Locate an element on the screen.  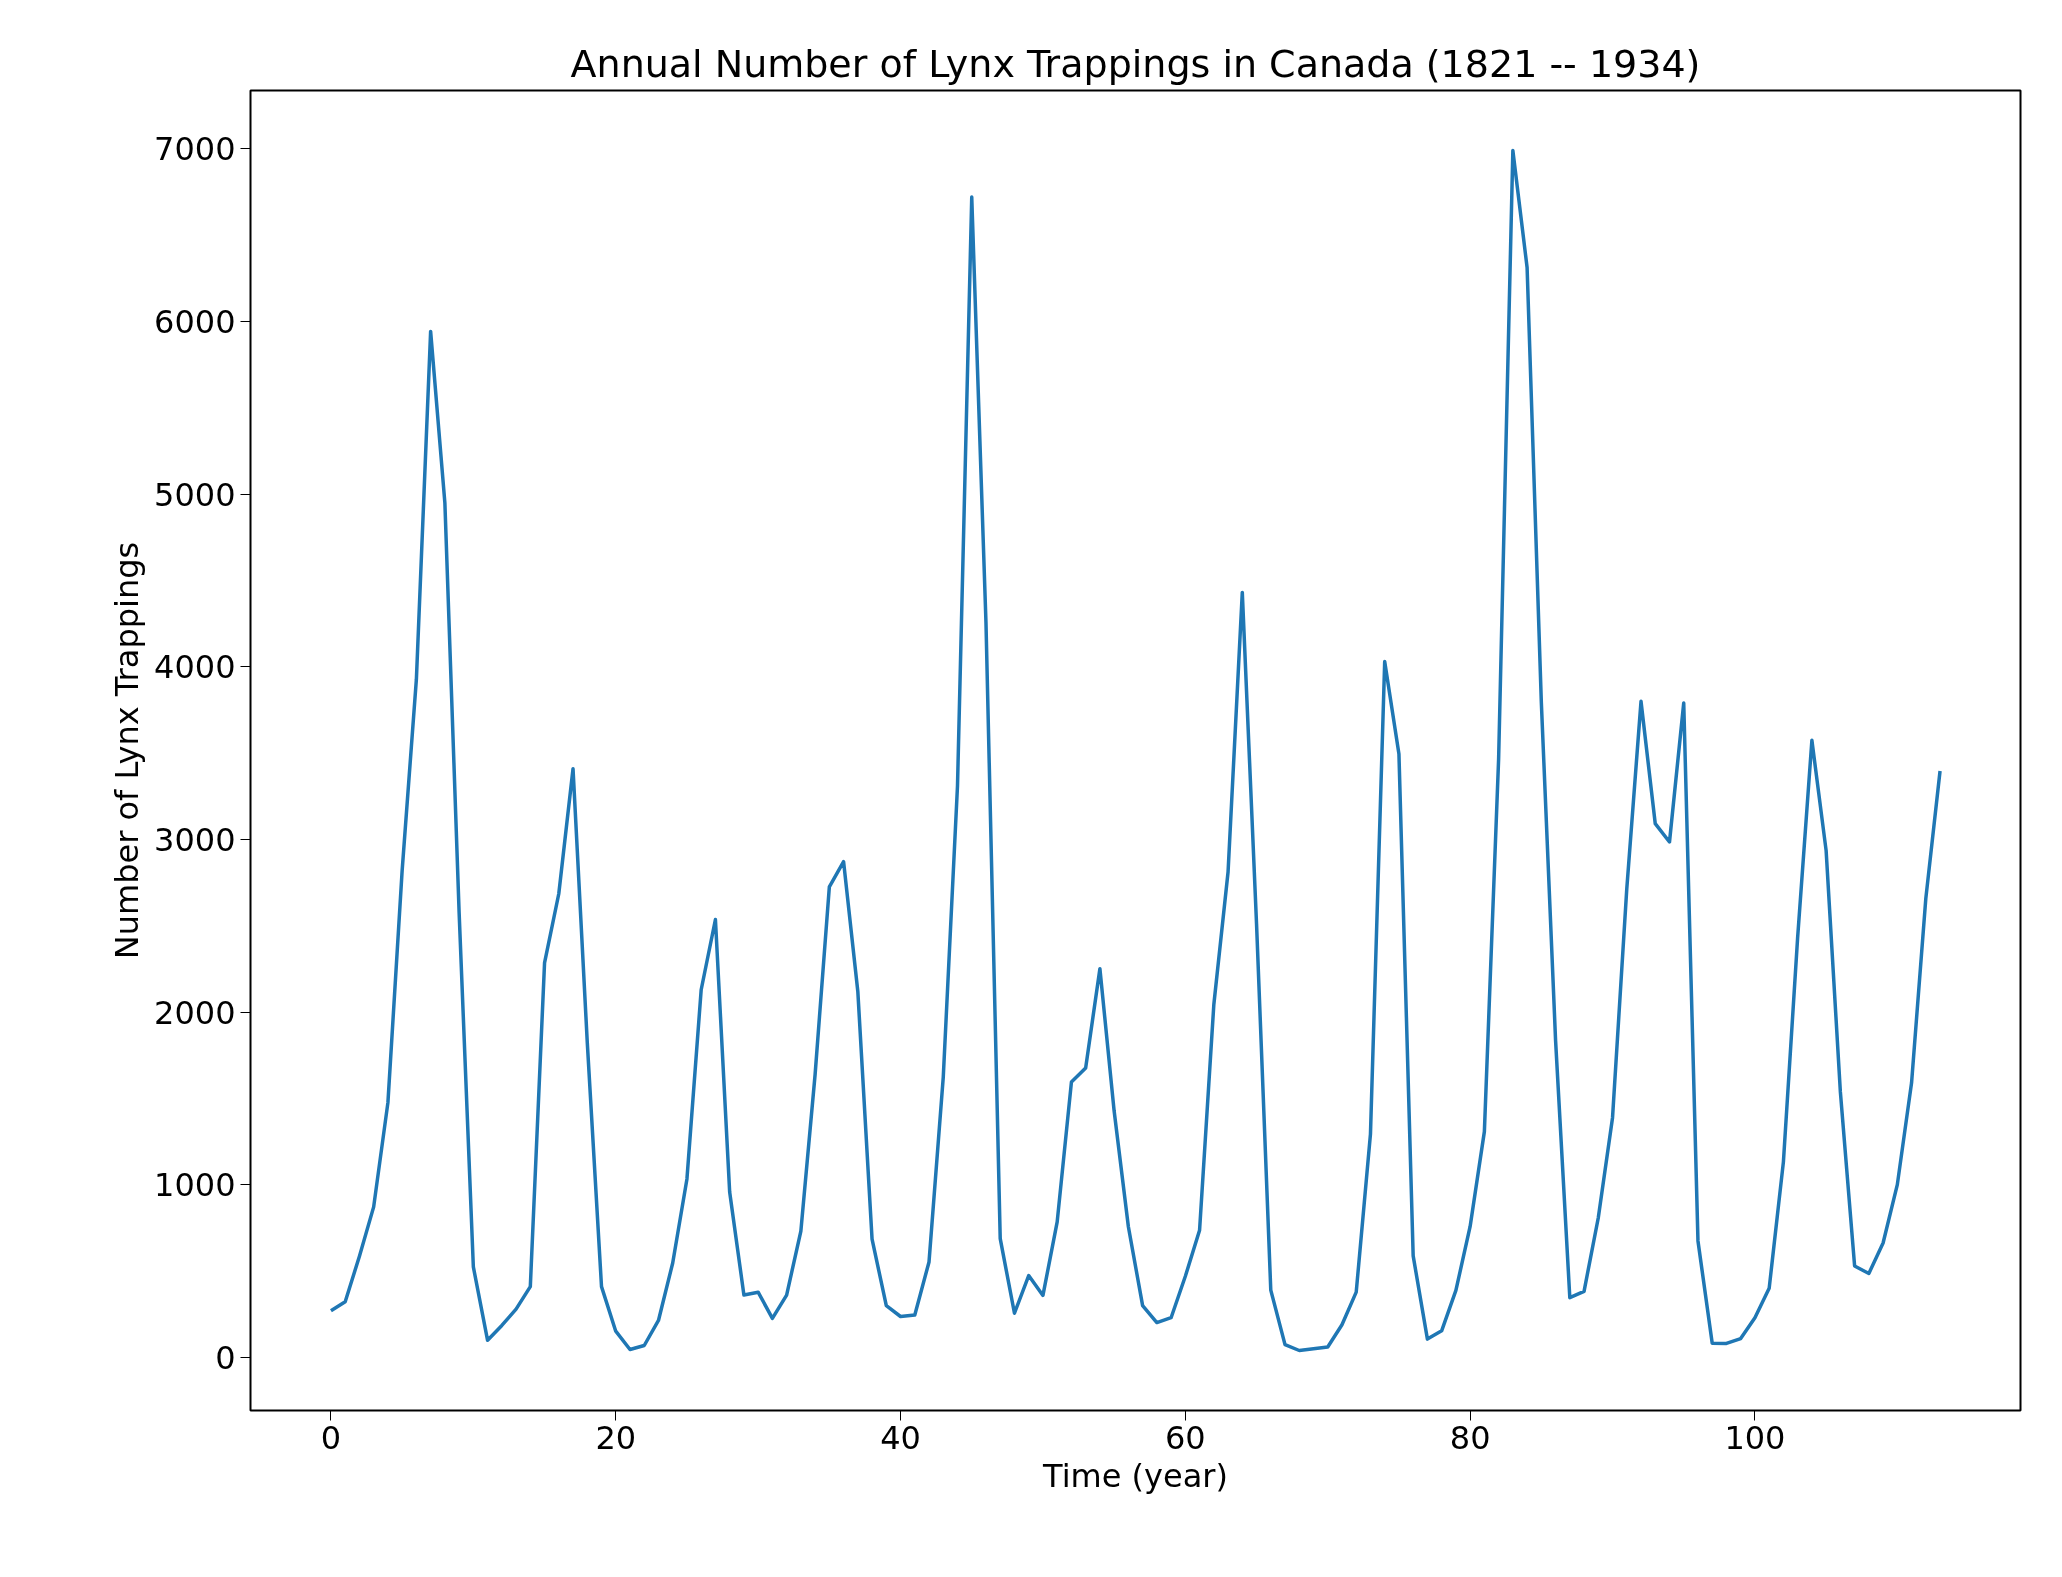
y-tick-label: 2000 is located at coordinates (195, 1012).